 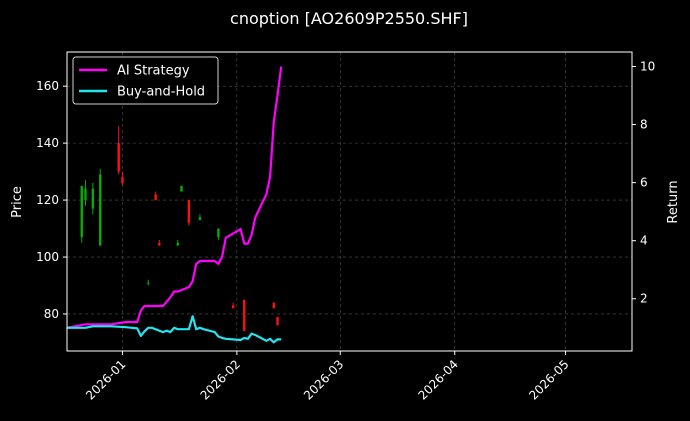 What do you see at coordinates (161, 92) in the screenshot?
I see `legend-label: Buy-and-Hold` at bounding box center [161, 92].